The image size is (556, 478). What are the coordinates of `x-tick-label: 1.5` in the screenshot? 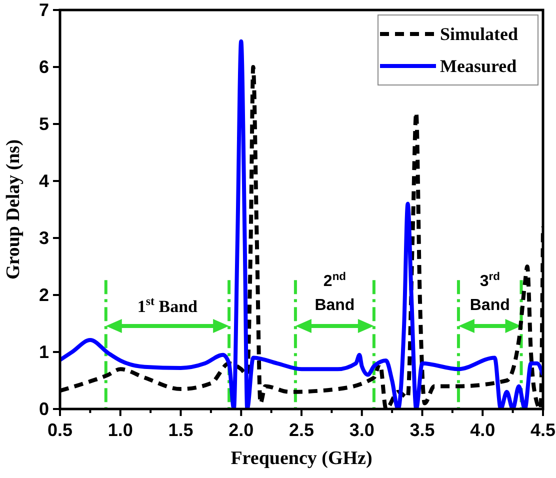 It's located at (181, 430).